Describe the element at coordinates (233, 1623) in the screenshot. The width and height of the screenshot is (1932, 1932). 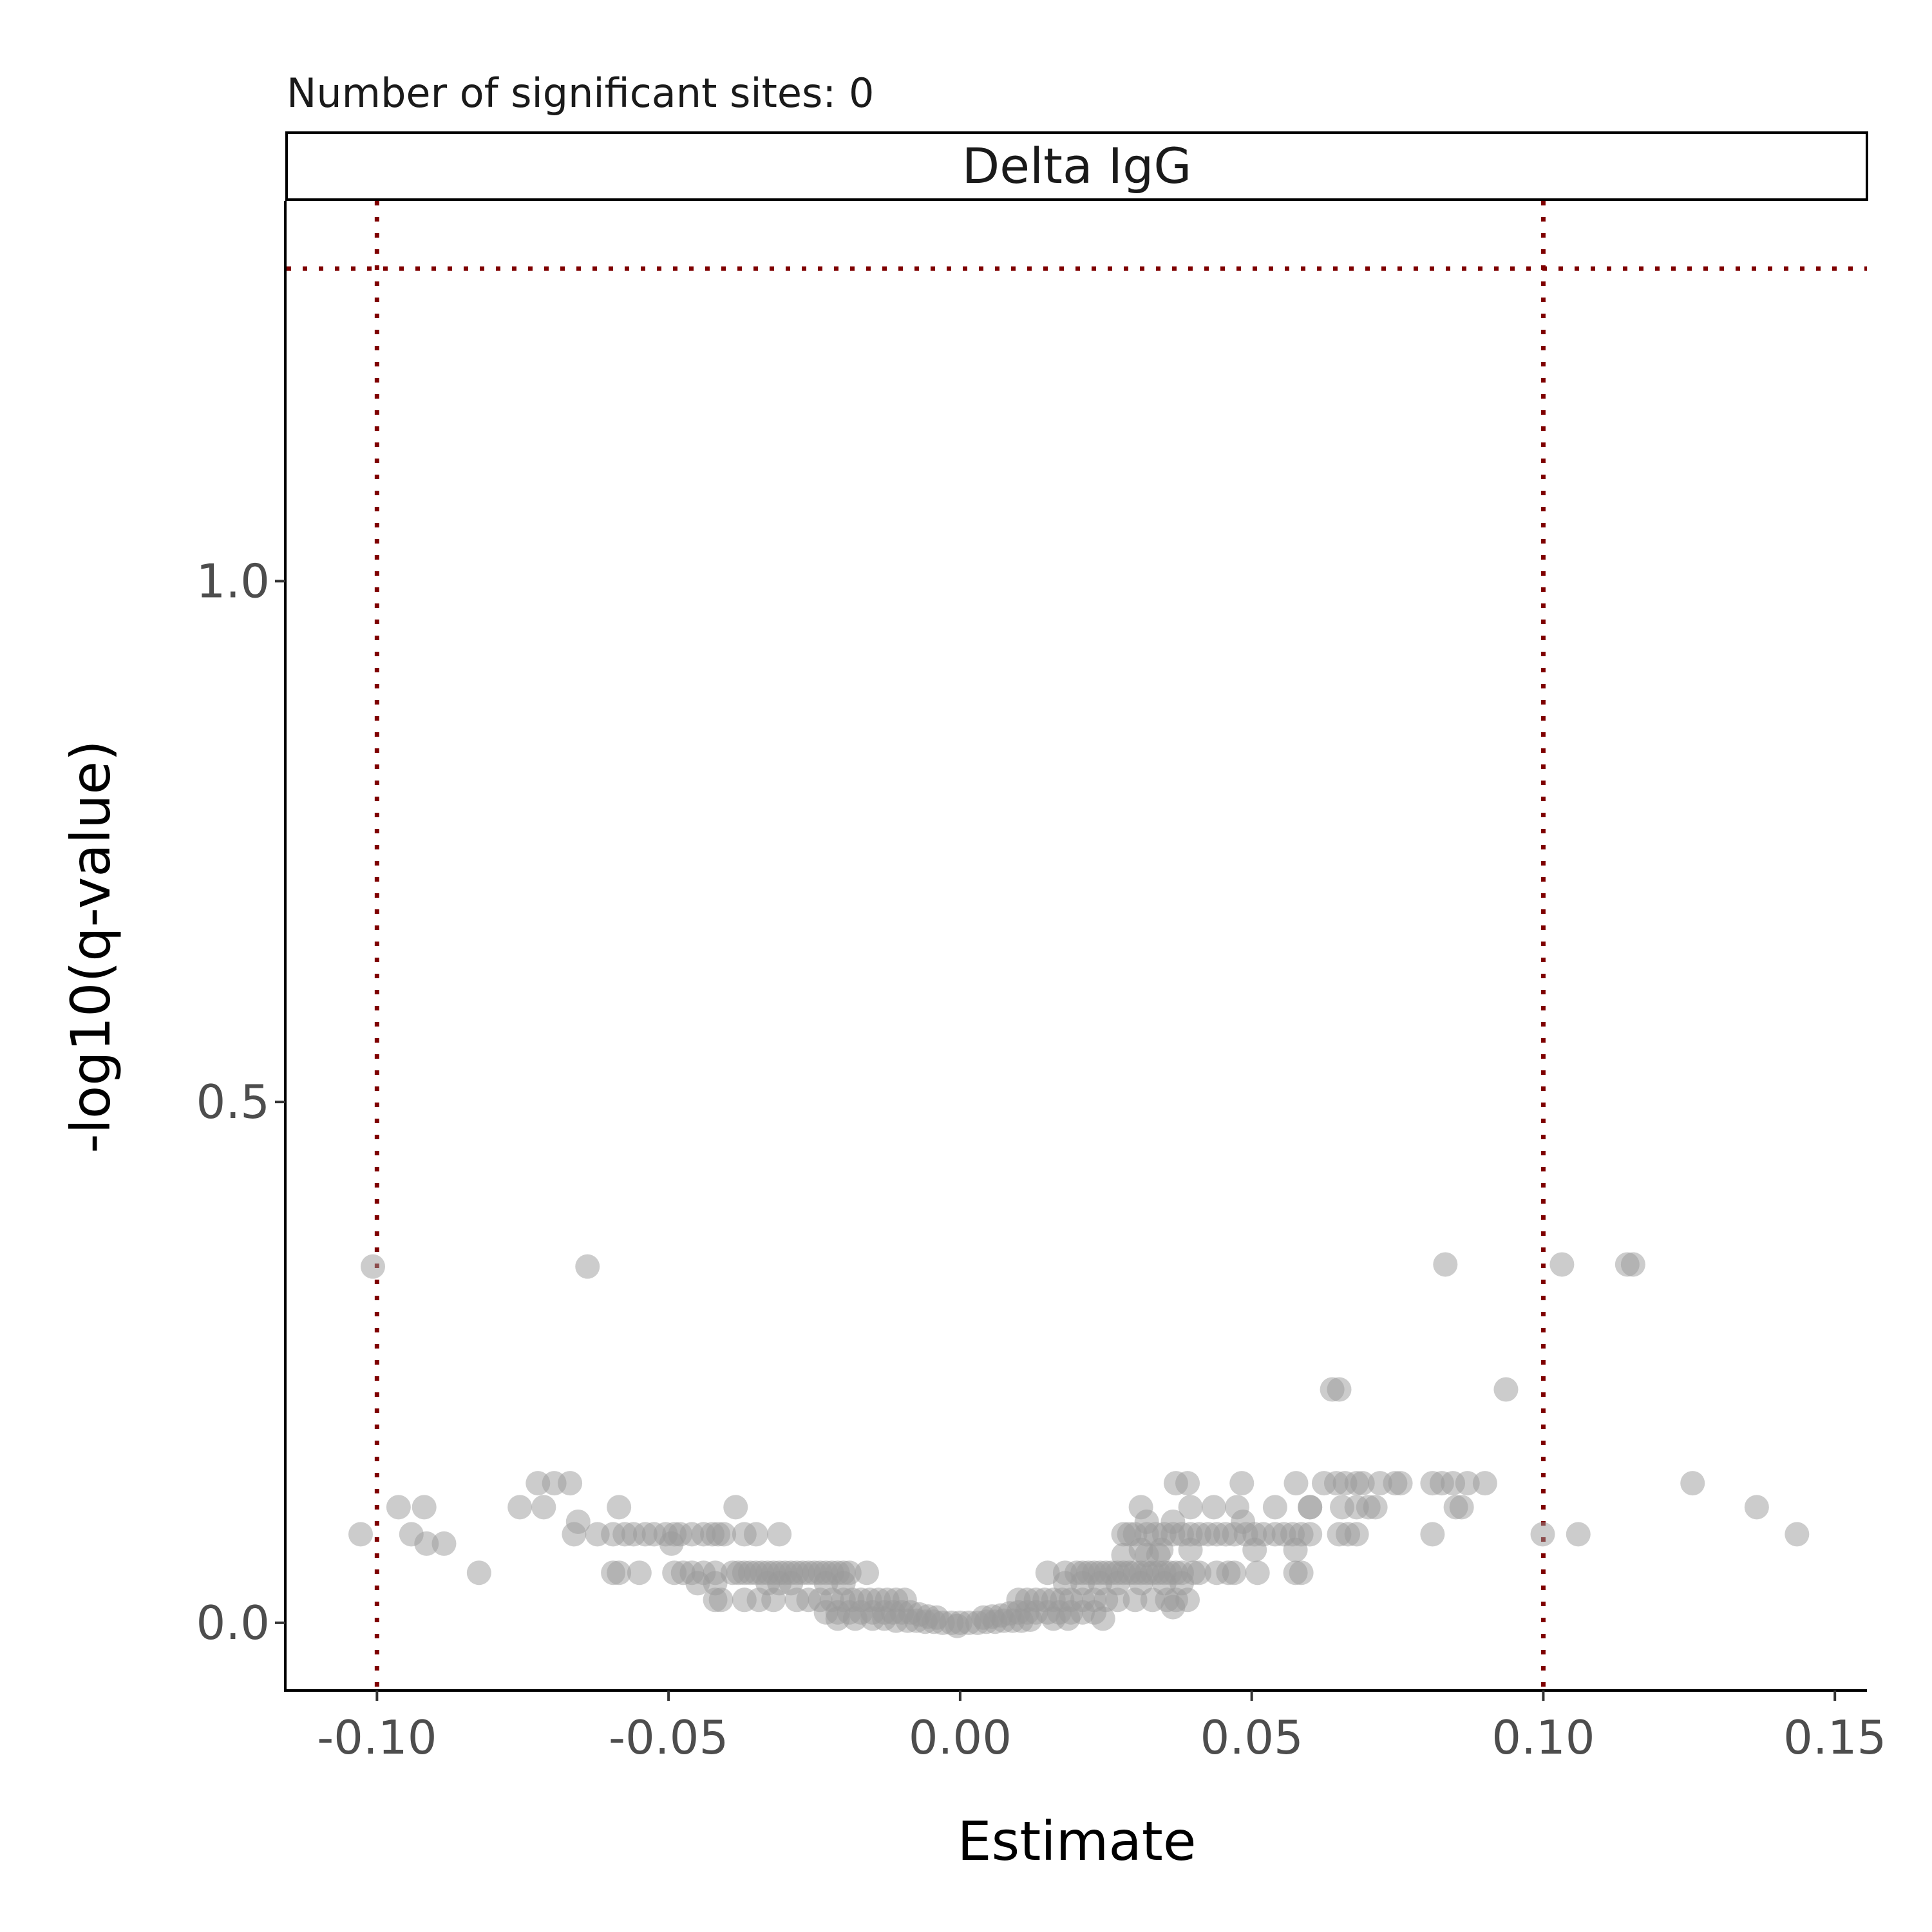
I see `y-tick-label: 0.0` at that location.